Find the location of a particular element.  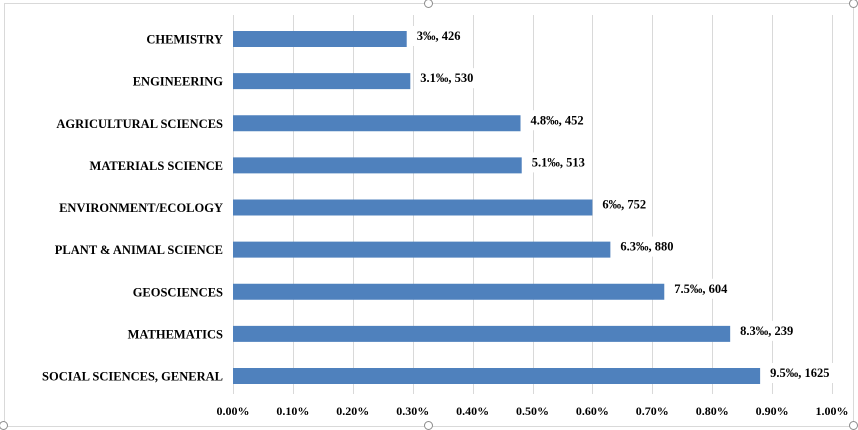

category-label: PLANT & ANIMAL SCIENCE is located at coordinates (139, 250).